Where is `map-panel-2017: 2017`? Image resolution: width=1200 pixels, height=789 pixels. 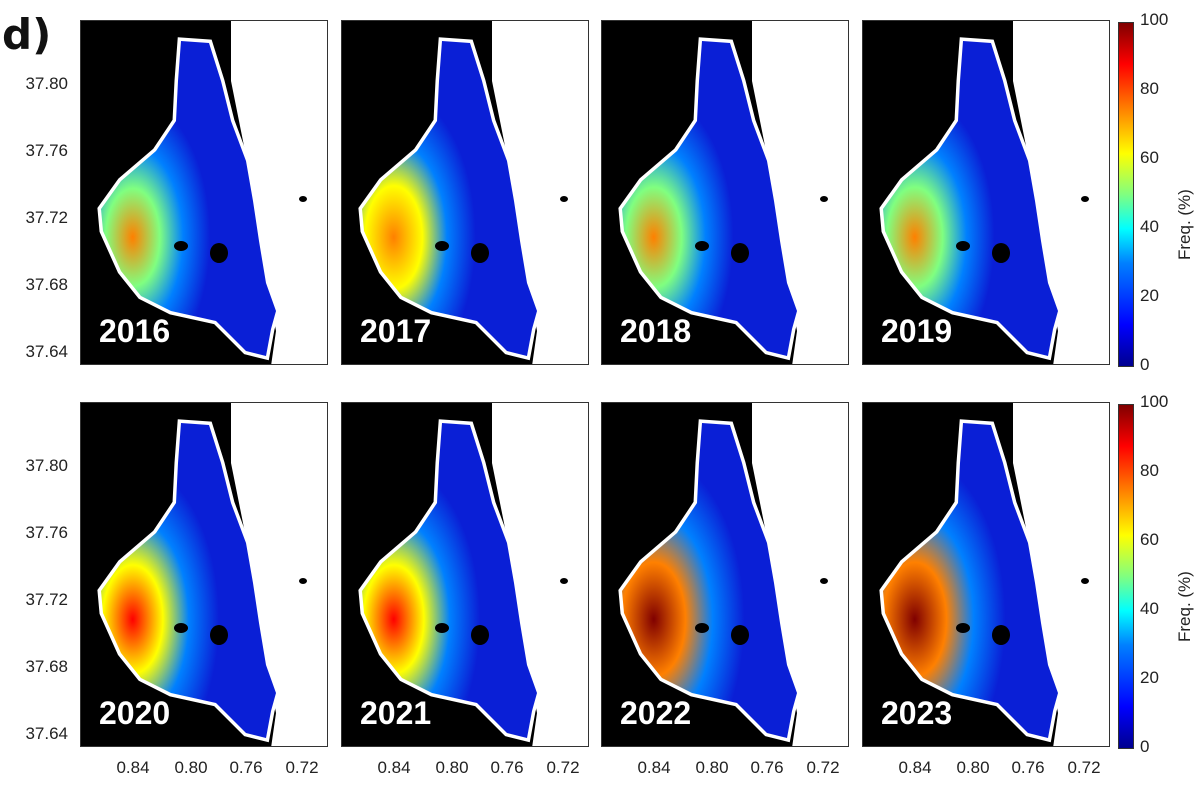 map-panel-2017: 2017 is located at coordinates (465, 192).